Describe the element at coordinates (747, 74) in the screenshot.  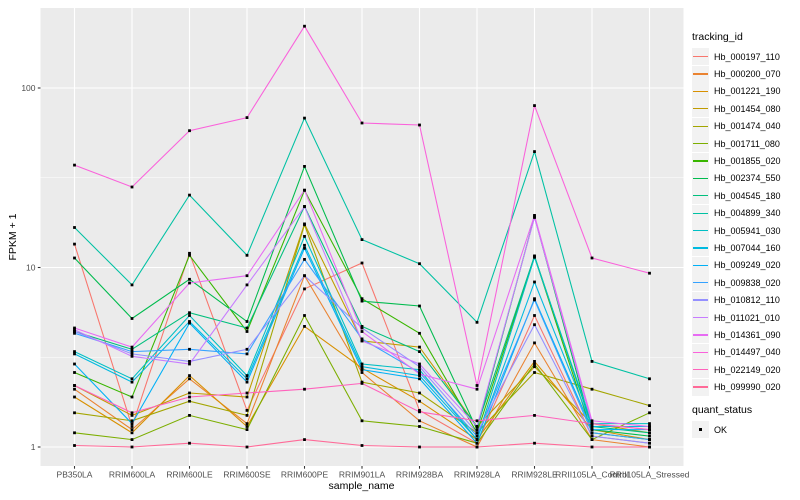
I see `legend-entry-label: Hb_000200_070` at that location.